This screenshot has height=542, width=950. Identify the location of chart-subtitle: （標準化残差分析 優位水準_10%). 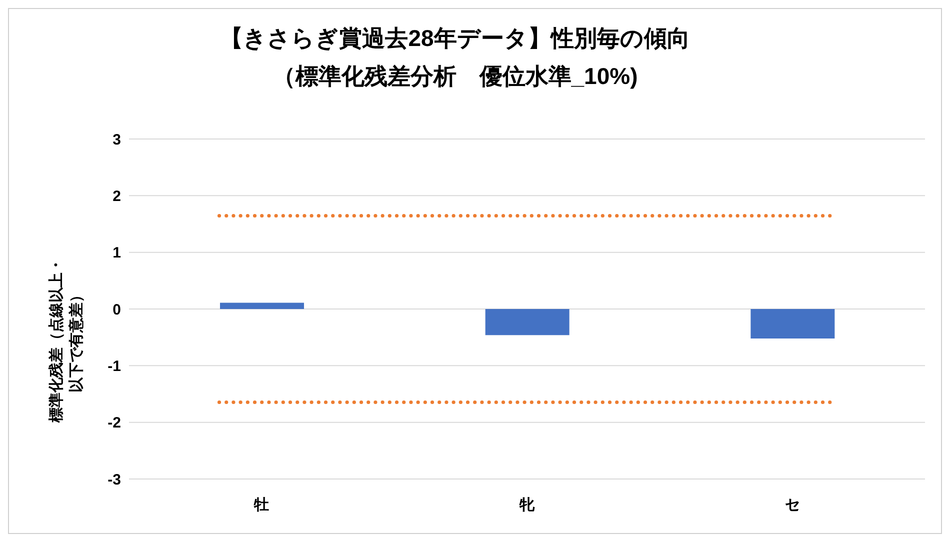
(455, 76).